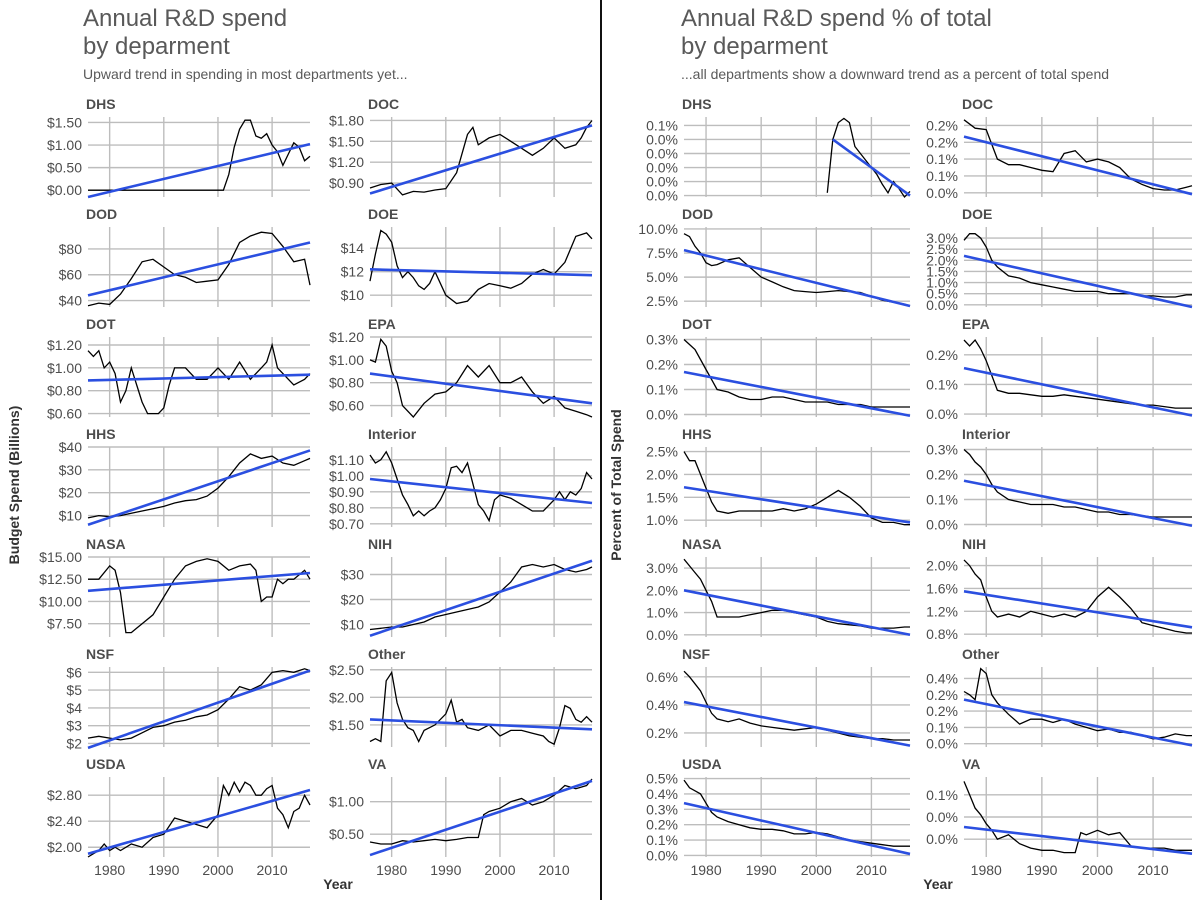 This screenshot has height=900, width=1200. Describe the element at coordinates (986, 434) in the screenshot. I see `facet-title: Interior` at that location.